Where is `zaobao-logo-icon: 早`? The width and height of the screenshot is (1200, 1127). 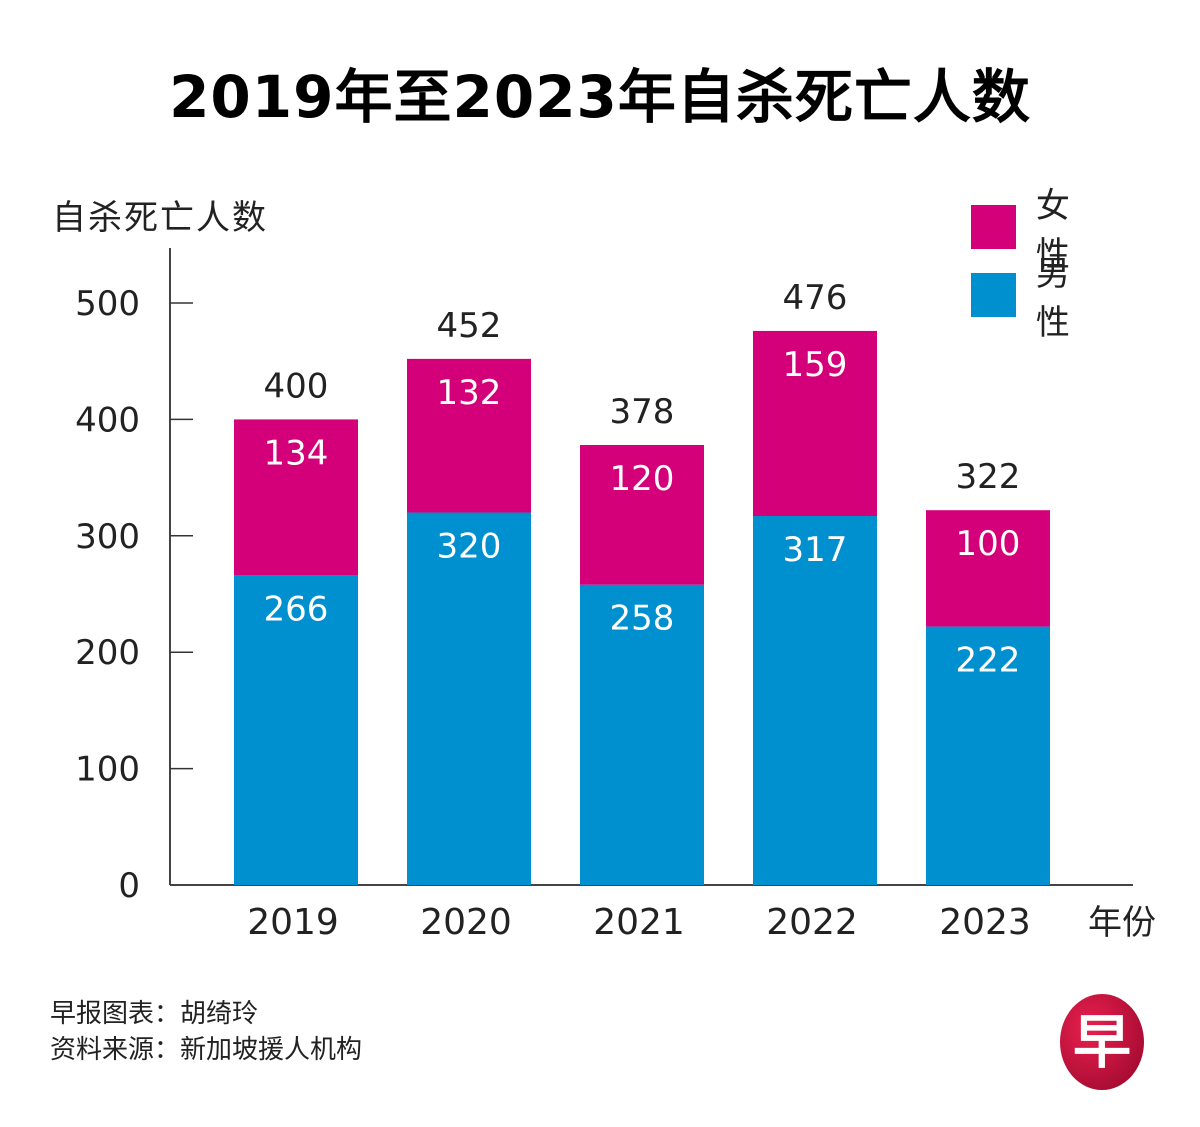
zaobao-logo-icon: 早 is located at coordinates (1102, 1042).